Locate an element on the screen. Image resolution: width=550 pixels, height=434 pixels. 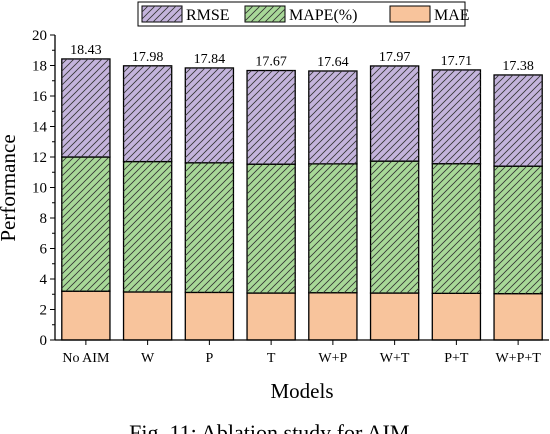
y-tick-label-2: 4 is located at coordinates (44, 280).